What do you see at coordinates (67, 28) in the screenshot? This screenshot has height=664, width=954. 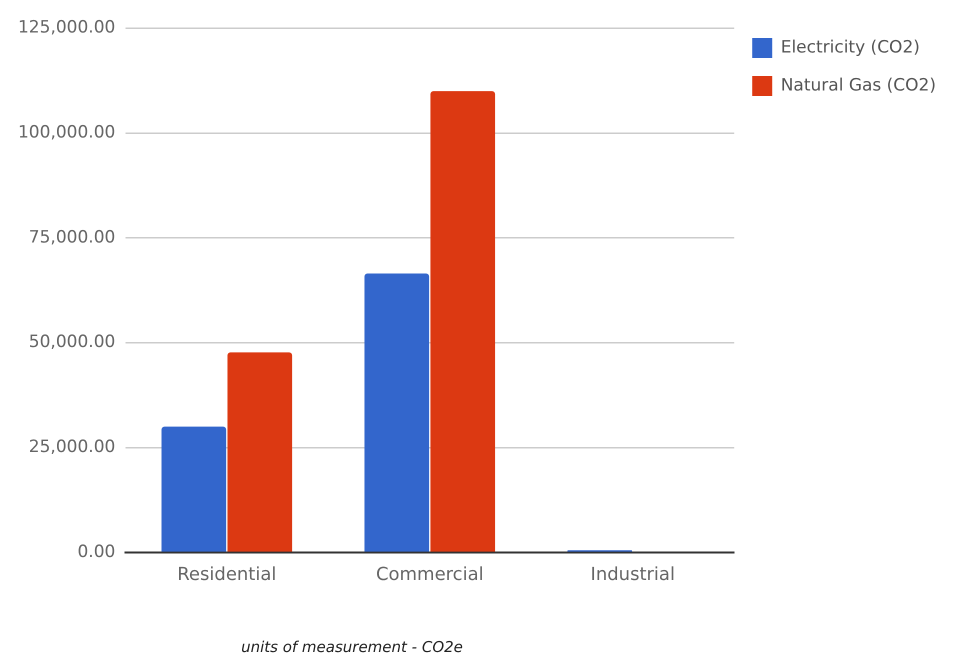 I see `y-tick-label: 125,000.00` at bounding box center [67, 28].